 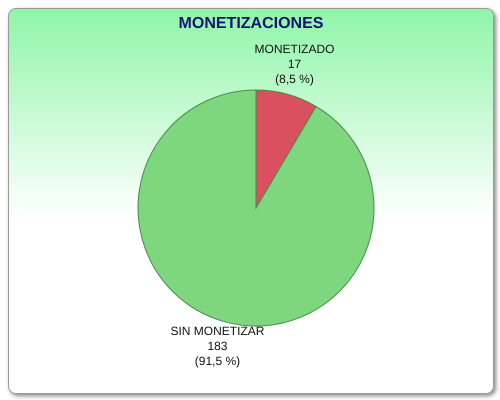 I want to click on data-label: 17 (8,5 %), so click(x=294, y=71).